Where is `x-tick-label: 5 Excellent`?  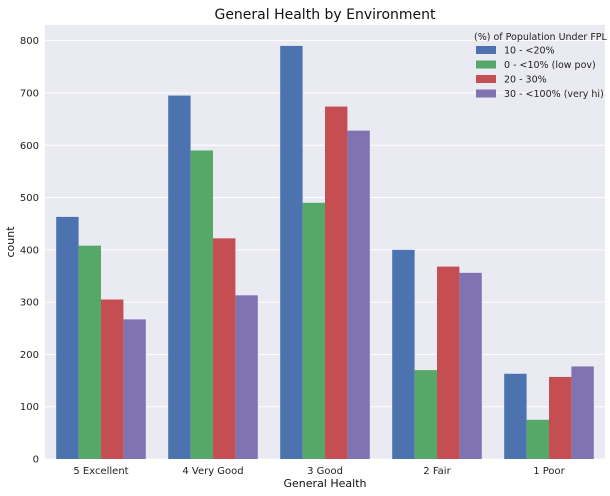 x-tick-label: 5 Excellent is located at coordinates (100, 471).